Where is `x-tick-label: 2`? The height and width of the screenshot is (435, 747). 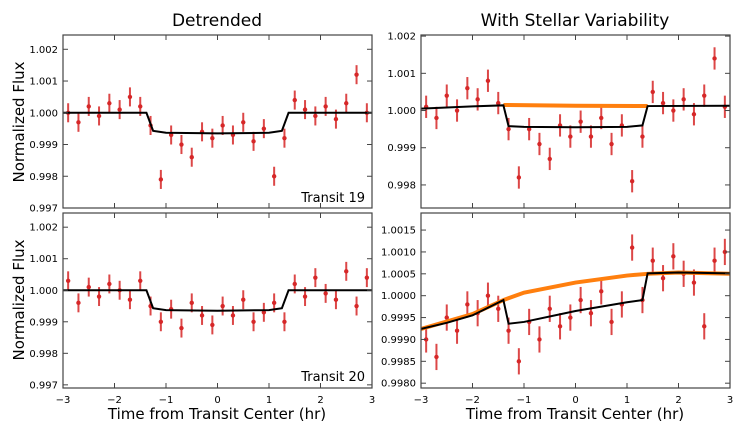 x-tick-label: 2 is located at coordinates (320, 400).